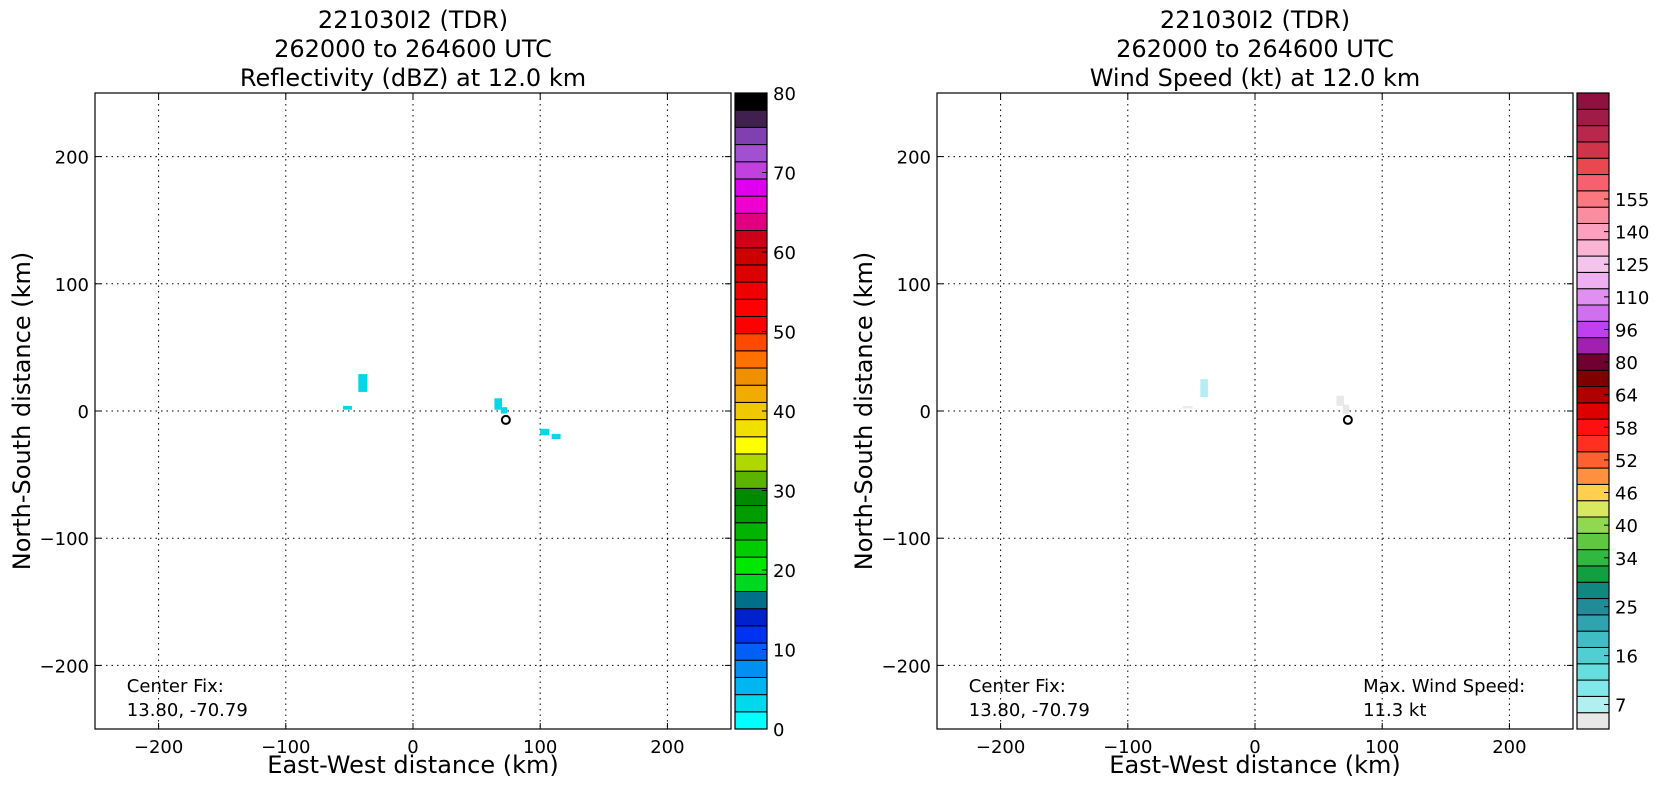 Image resolution: width=1655 pixels, height=787 pixels. I want to click on y-tick-label: −100, so click(64, 539).